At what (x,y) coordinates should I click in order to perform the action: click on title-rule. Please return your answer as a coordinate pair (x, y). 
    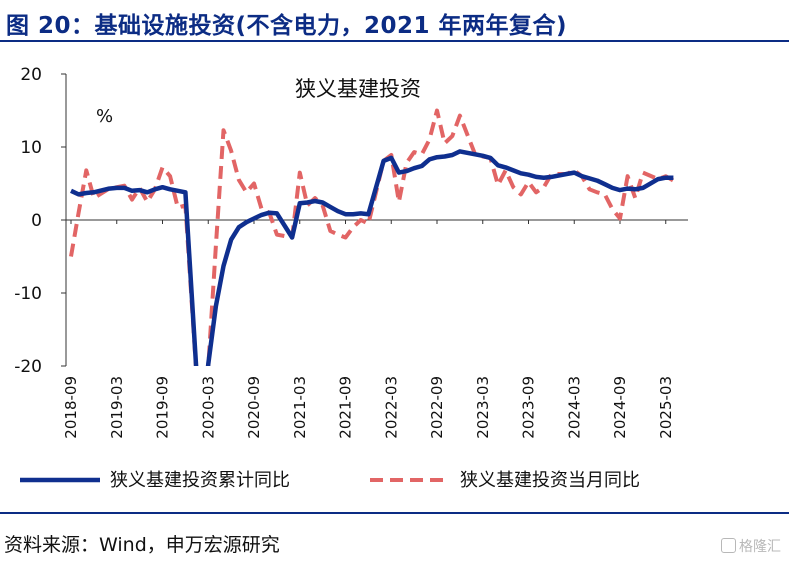
    Looking at the image, I should click on (394, 41).